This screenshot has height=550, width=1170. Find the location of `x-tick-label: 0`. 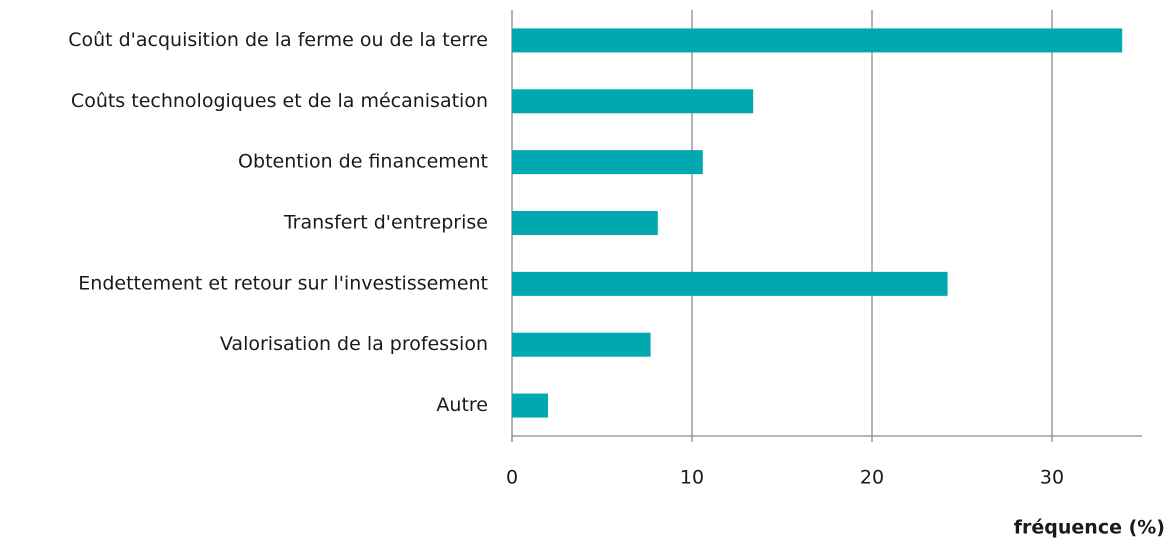

x-tick-label: 0 is located at coordinates (512, 478).